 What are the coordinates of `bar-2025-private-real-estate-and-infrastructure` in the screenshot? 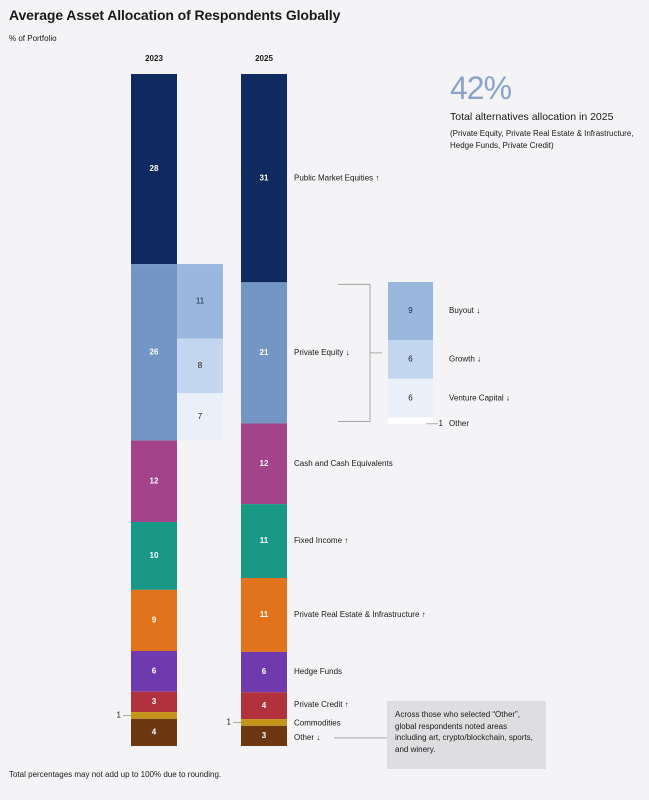 It's located at (264, 615).